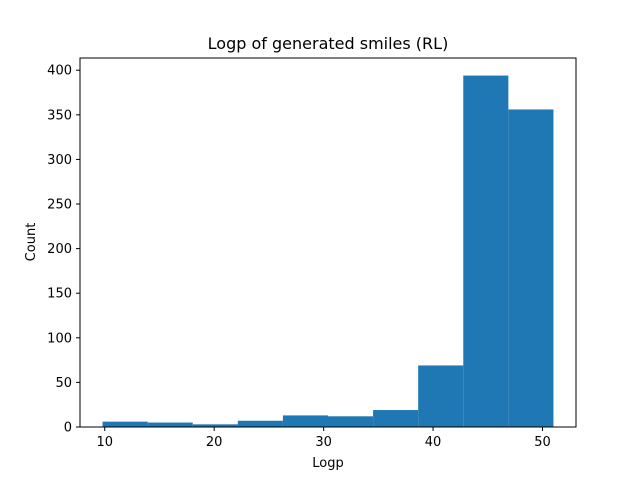  What do you see at coordinates (59, 160) in the screenshot?
I see `y-tick-label: 300` at bounding box center [59, 160].